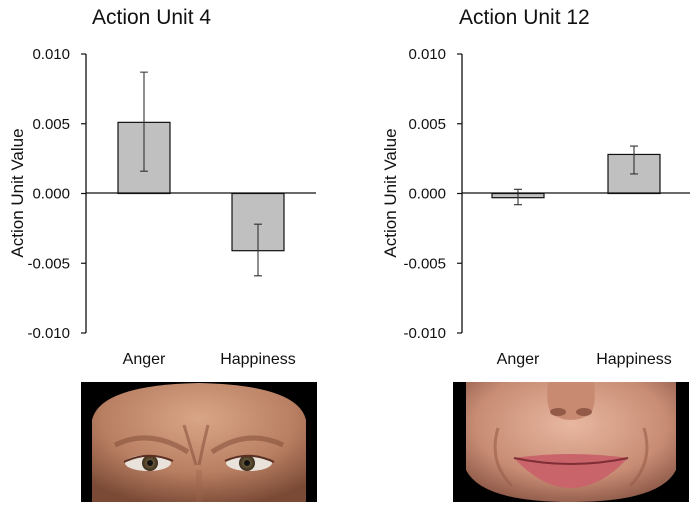 Image resolution: width=700 pixels, height=509 pixels. I want to click on face-image-smile, so click(571, 442).